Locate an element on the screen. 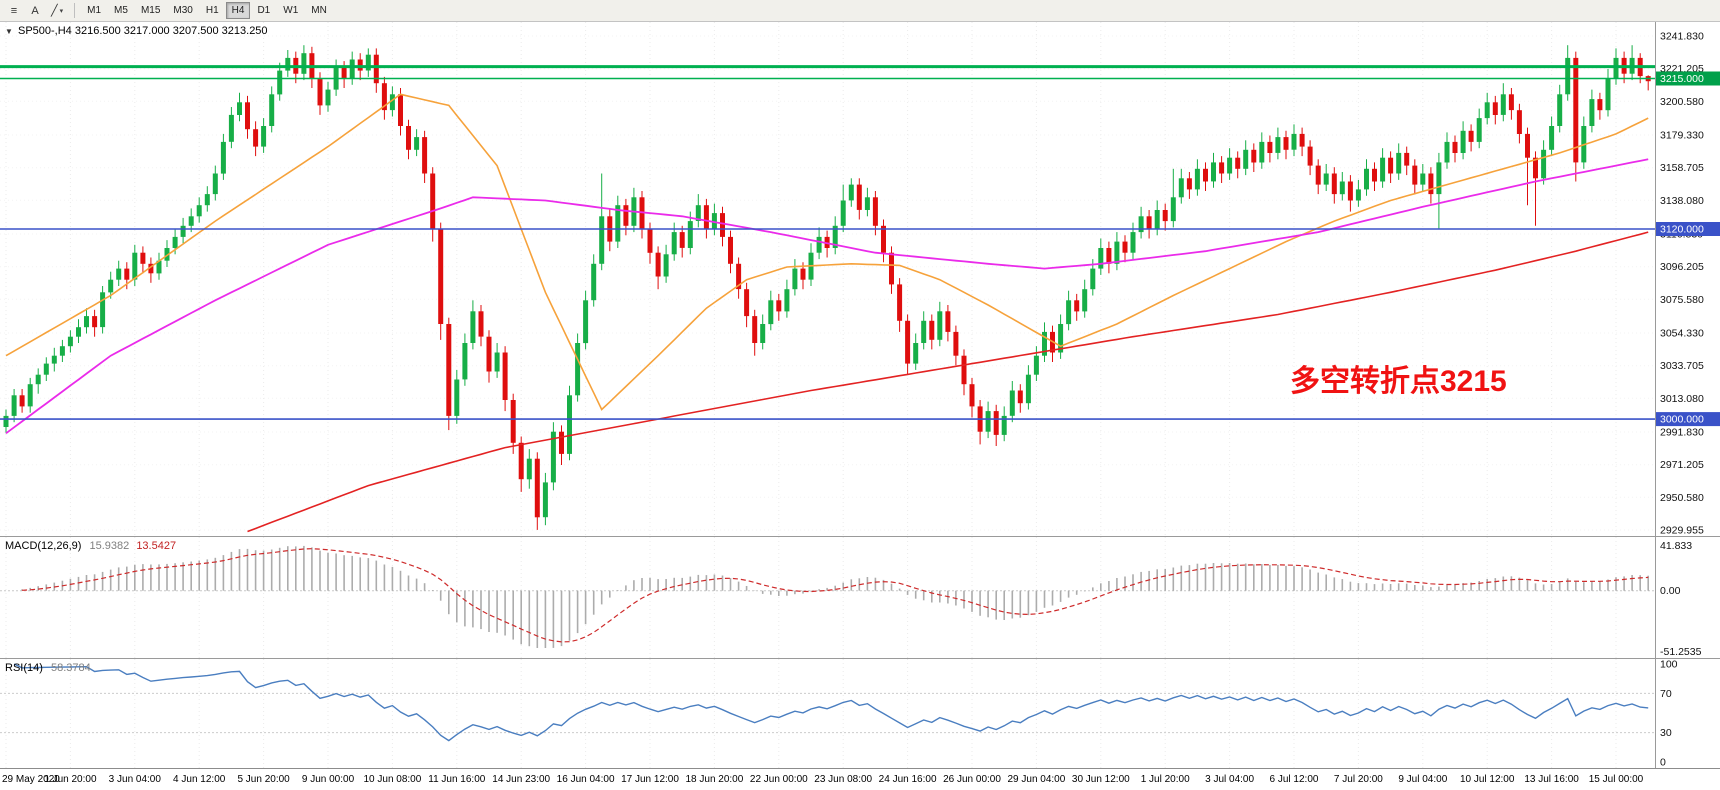  svg-text: 3215.000 is located at coordinates (1682, 79).